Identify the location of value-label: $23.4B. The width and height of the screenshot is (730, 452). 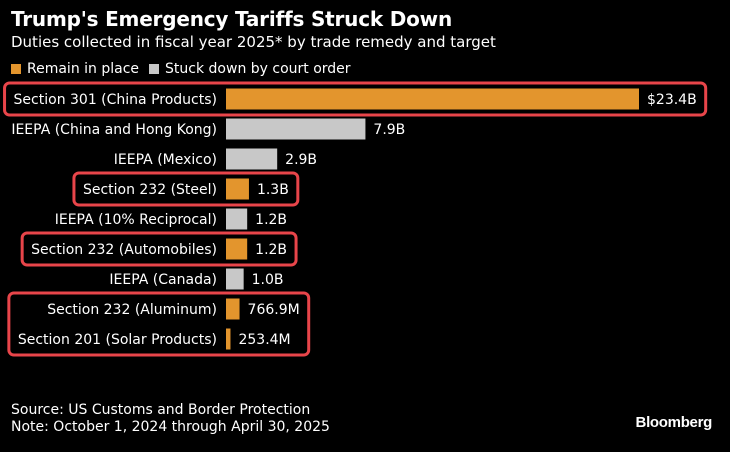
(672, 100).